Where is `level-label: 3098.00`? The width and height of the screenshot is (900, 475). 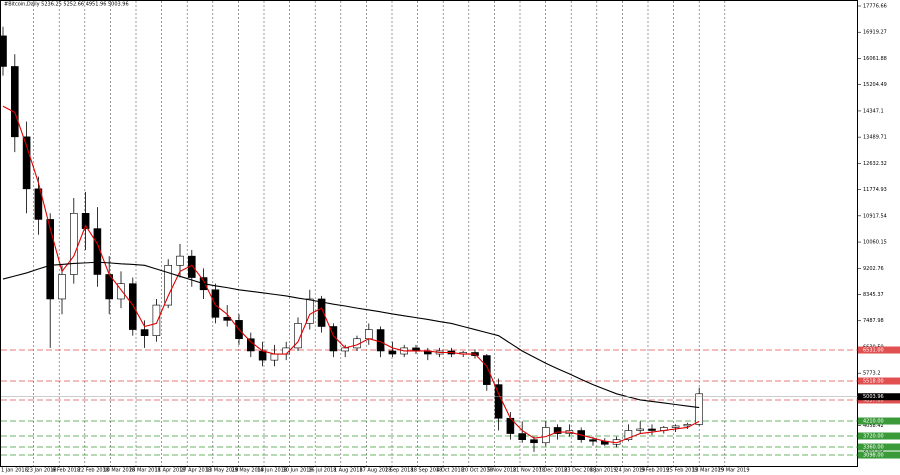
level-label: 3098.00 is located at coordinates (873, 456).